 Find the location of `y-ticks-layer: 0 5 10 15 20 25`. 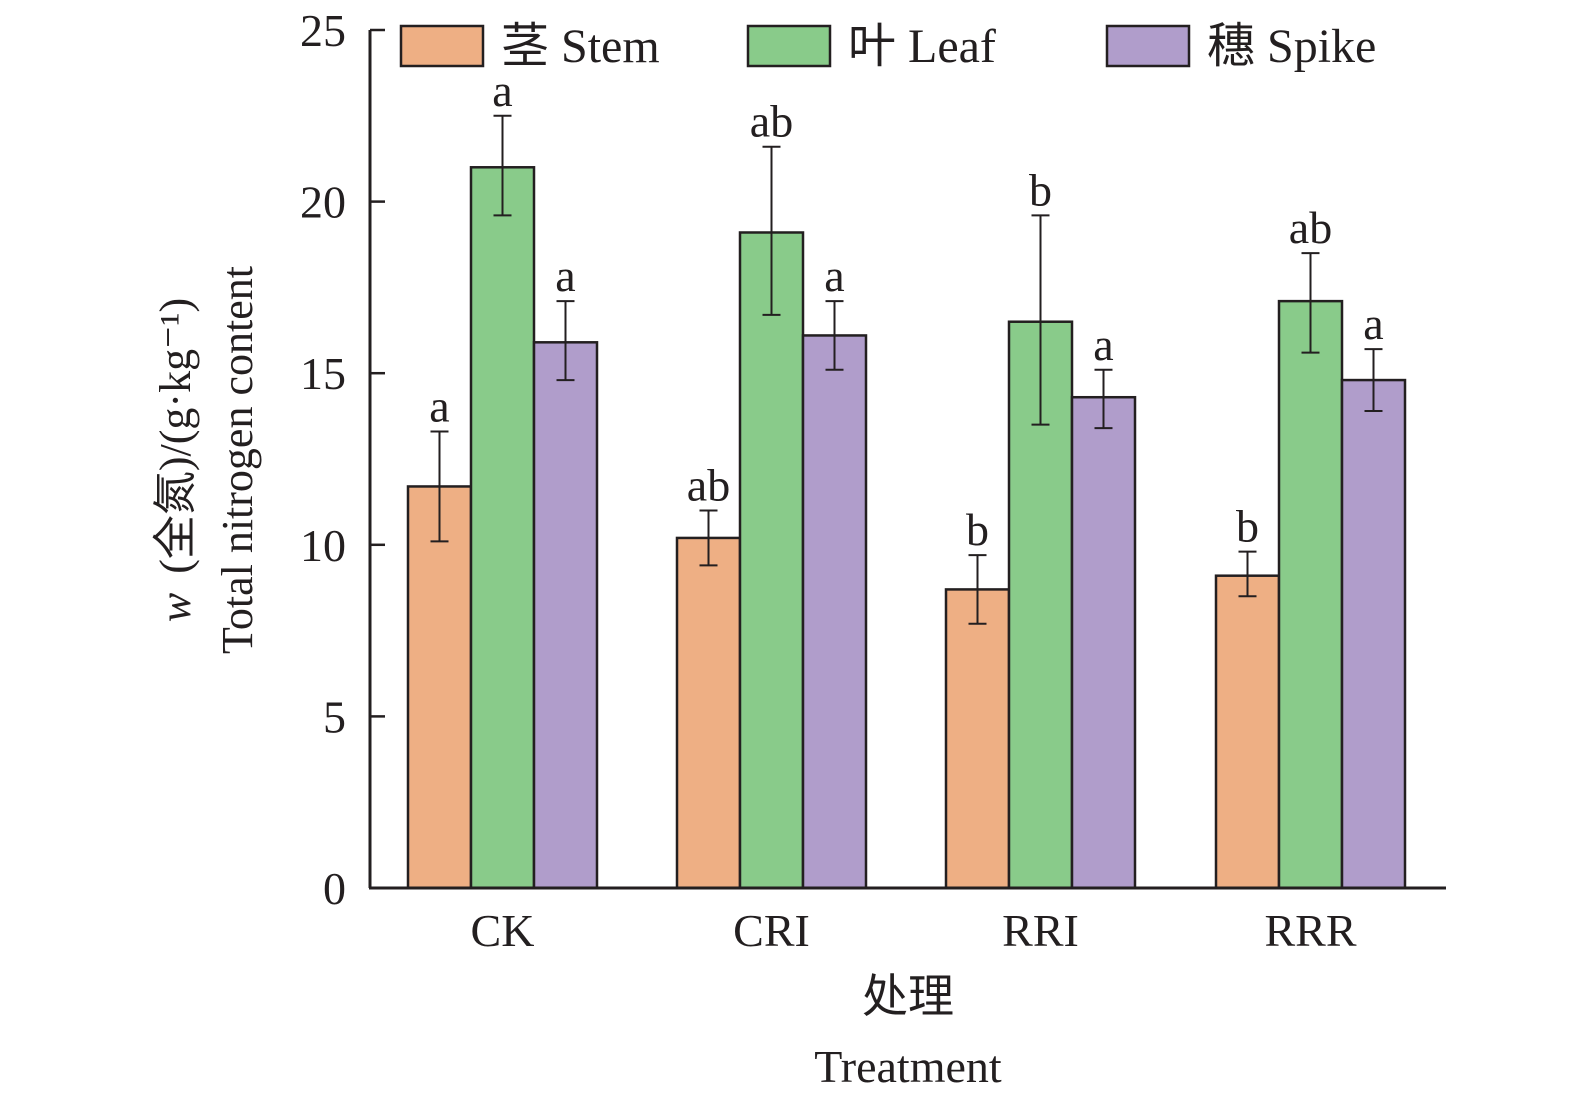

y-ticks-layer: 0 5 10 15 20 25 is located at coordinates (342, 459).